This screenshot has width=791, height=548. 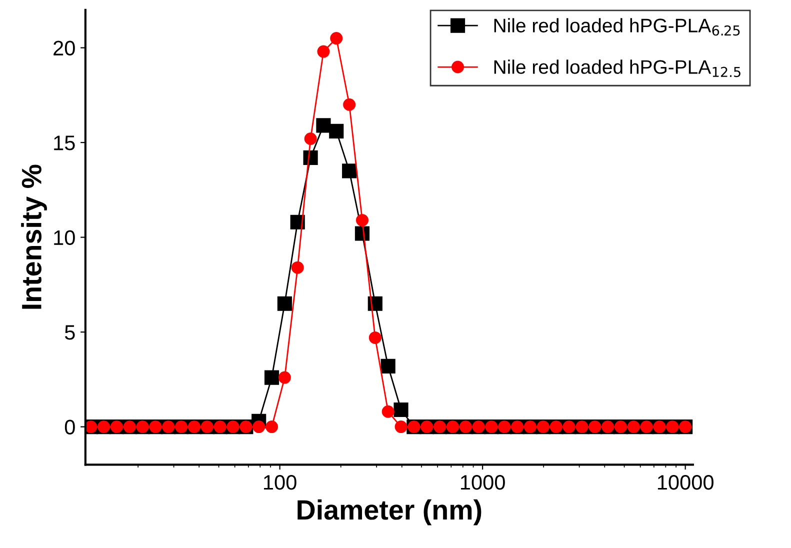 I want to click on legend-label: Nile red loaded hPG-PLA$_{6.25}$, so click(x=617, y=27).